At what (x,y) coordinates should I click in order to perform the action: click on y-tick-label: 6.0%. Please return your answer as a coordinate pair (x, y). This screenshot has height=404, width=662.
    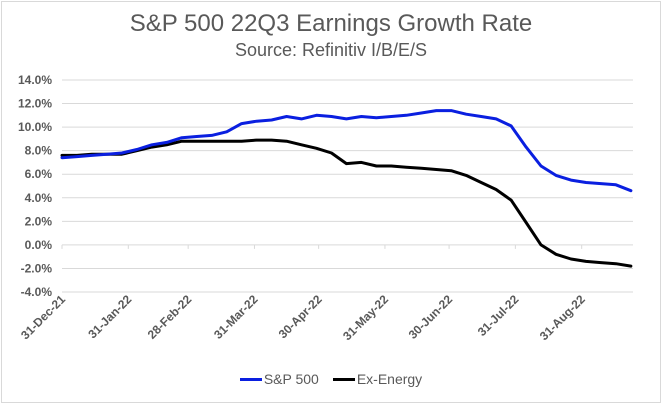
    Looking at the image, I should click on (39, 174).